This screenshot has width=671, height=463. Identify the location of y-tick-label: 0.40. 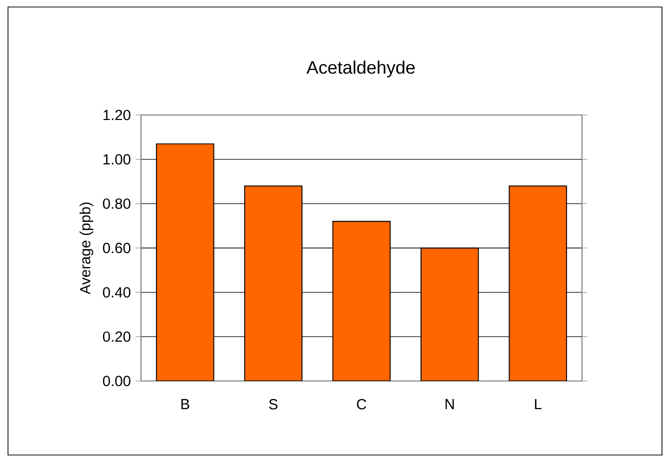
(116, 292).